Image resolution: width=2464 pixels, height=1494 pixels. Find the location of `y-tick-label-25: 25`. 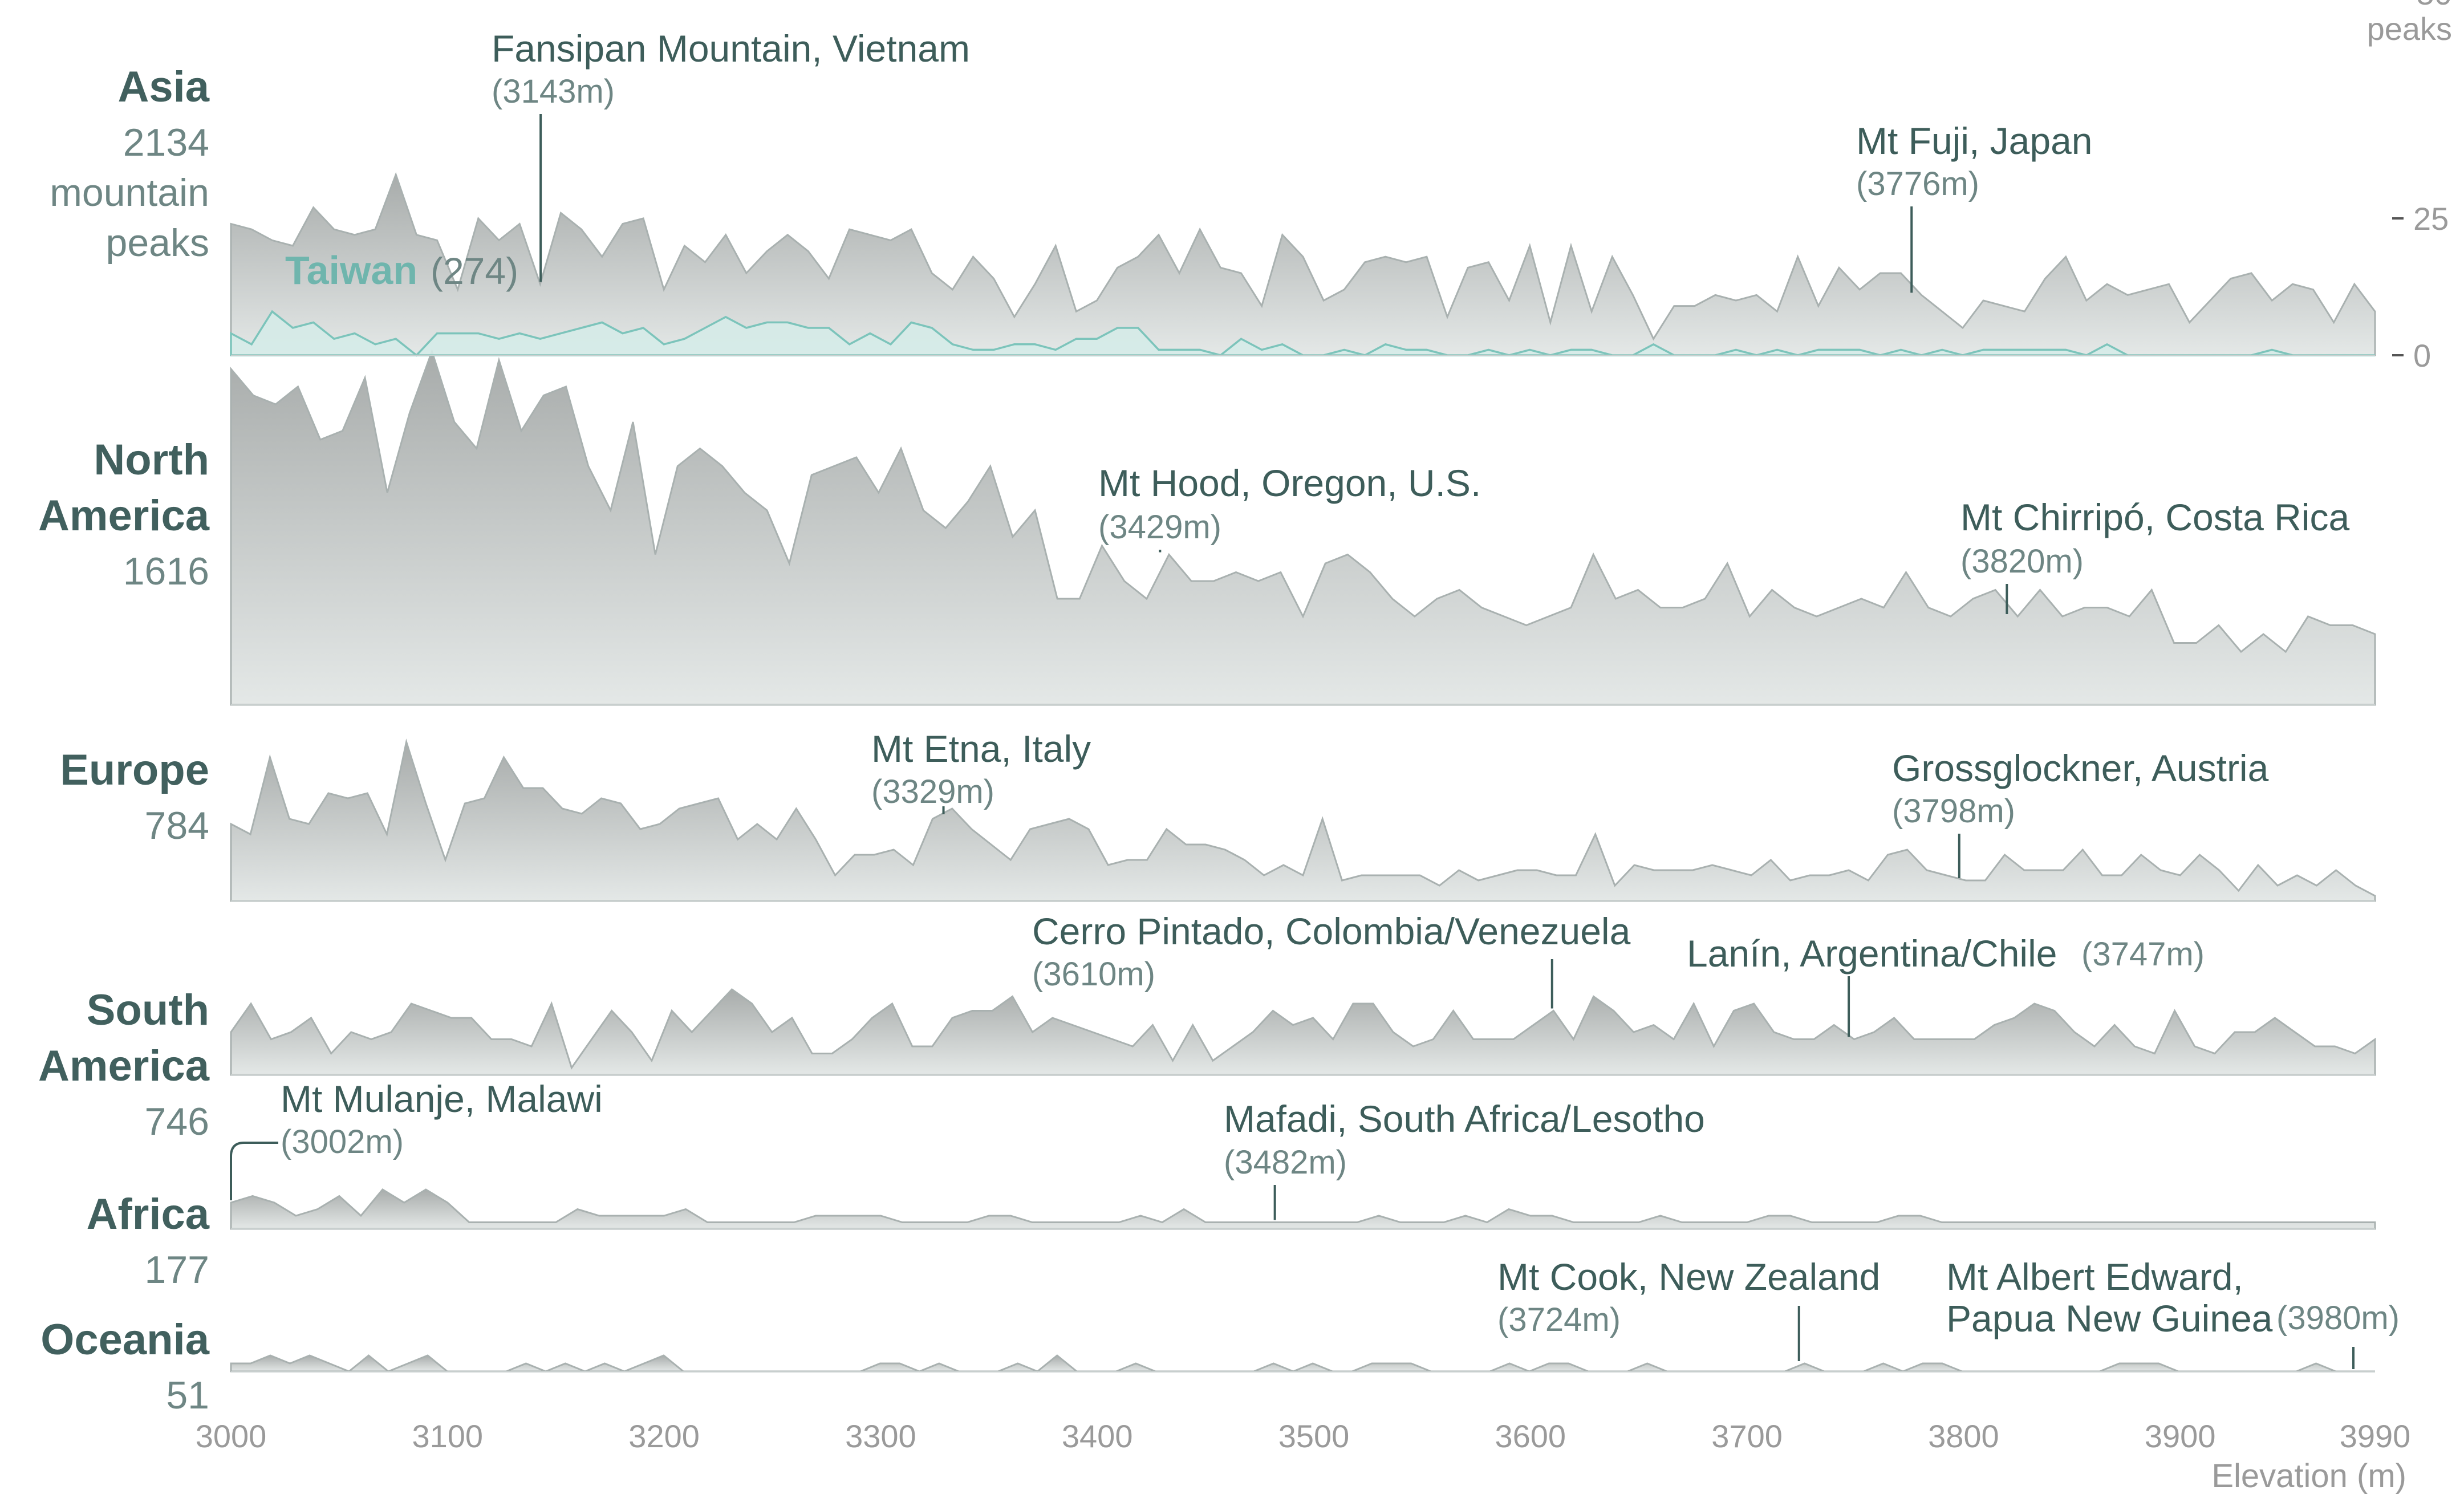

y-tick-label-25: 25 is located at coordinates (2431, 219).